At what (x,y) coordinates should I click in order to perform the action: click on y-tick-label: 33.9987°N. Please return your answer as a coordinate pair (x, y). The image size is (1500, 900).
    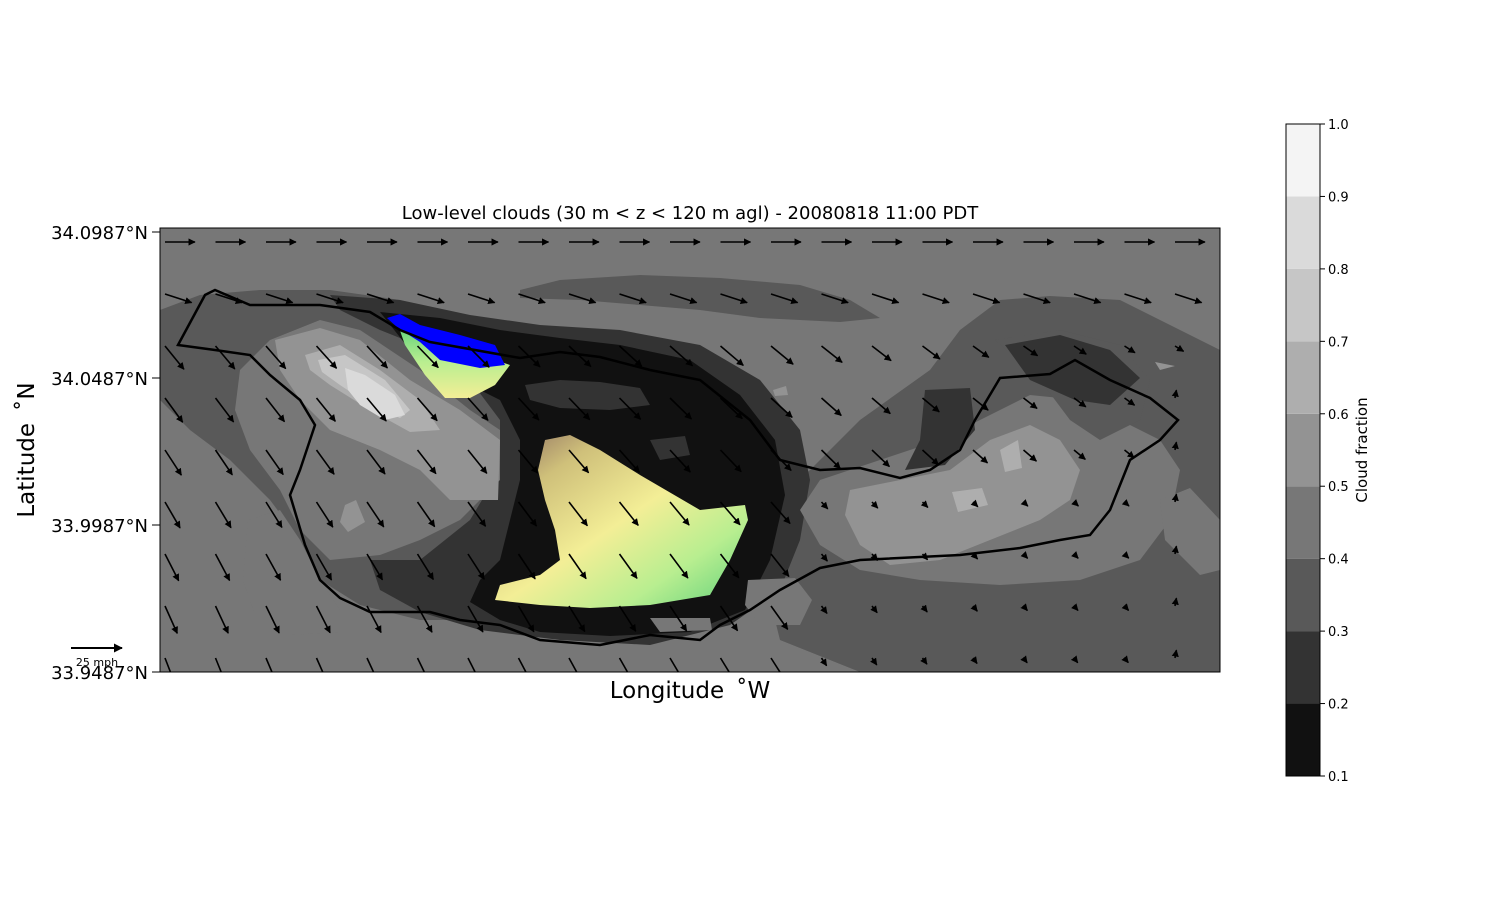
    Looking at the image, I should click on (99, 526).